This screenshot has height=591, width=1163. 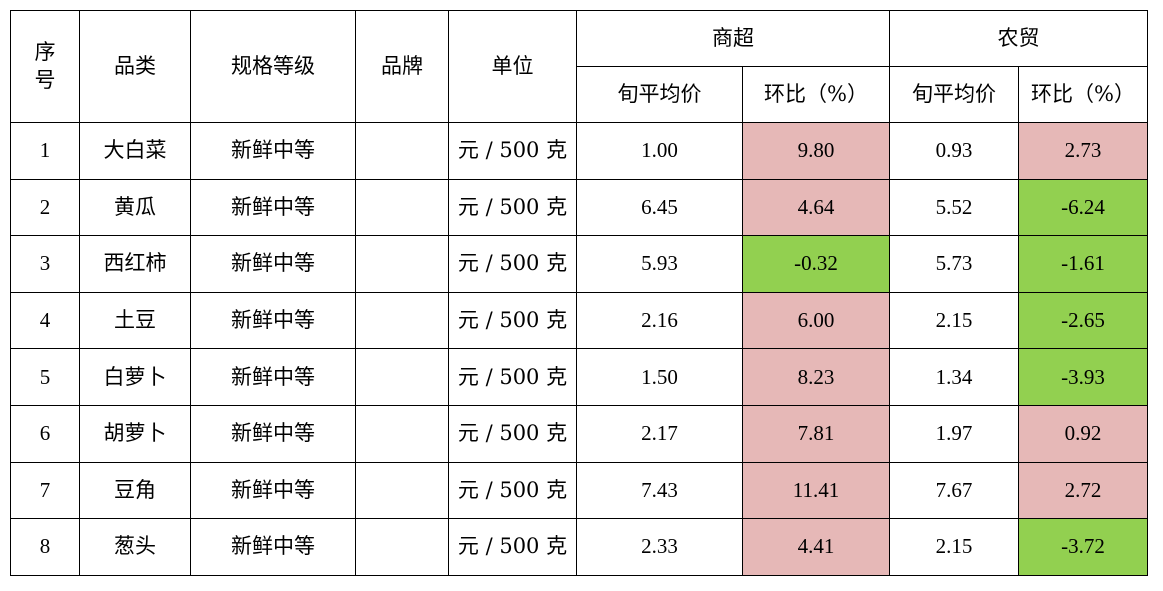 What do you see at coordinates (45, 433) in the screenshot?
I see `seq-cell: 6` at bounding box center [45, 433].